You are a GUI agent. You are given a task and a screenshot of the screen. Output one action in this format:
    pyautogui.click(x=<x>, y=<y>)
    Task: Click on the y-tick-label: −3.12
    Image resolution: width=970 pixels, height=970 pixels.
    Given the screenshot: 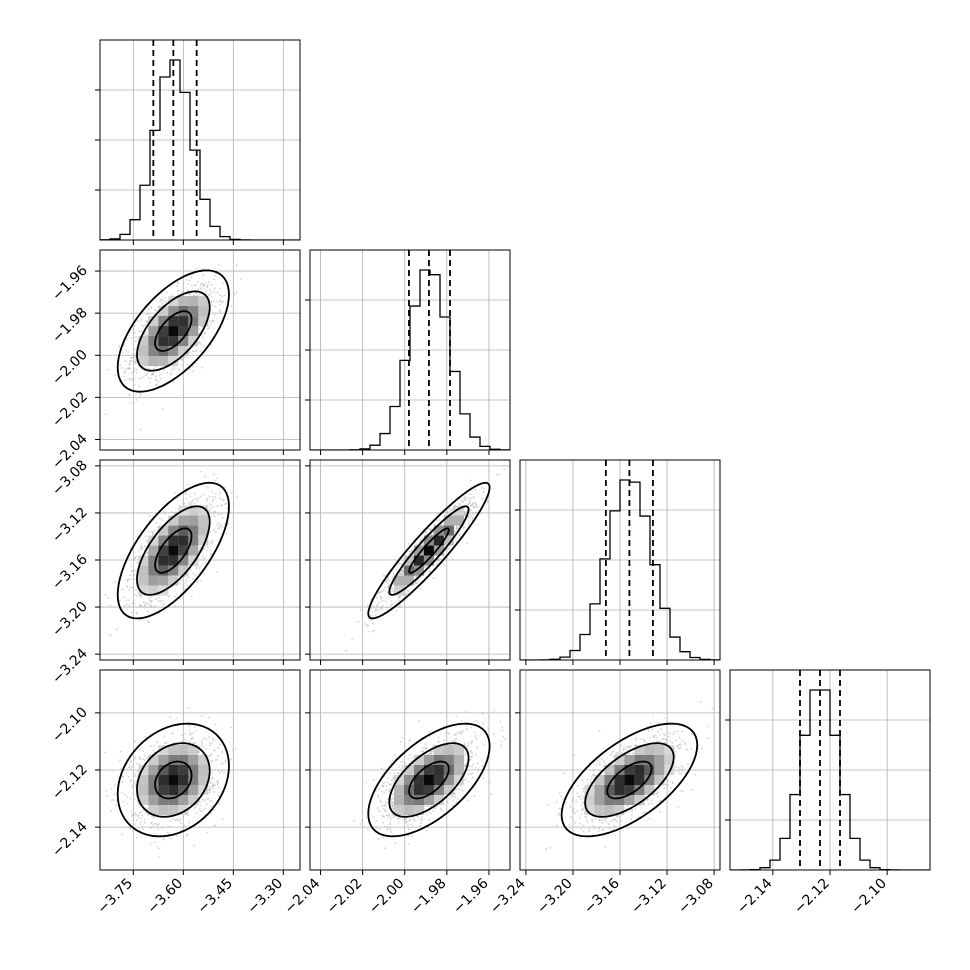 What is the action you would take?
    pyautogui.click(x=70, y=525)
    